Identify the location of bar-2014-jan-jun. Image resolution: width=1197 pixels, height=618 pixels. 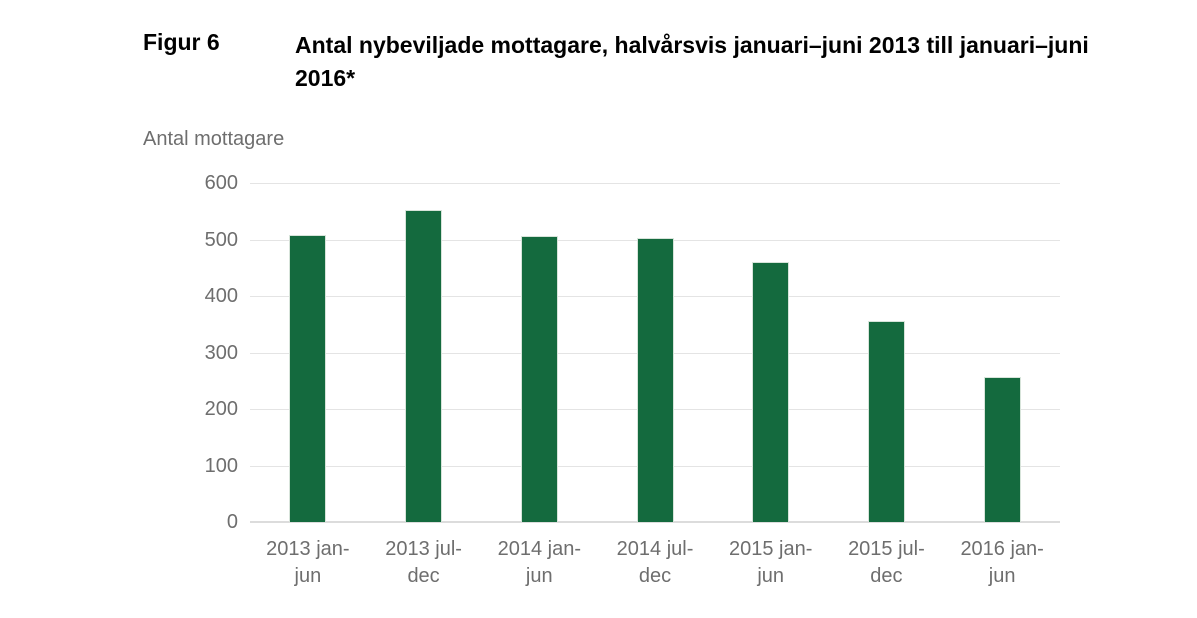
(539, 379).